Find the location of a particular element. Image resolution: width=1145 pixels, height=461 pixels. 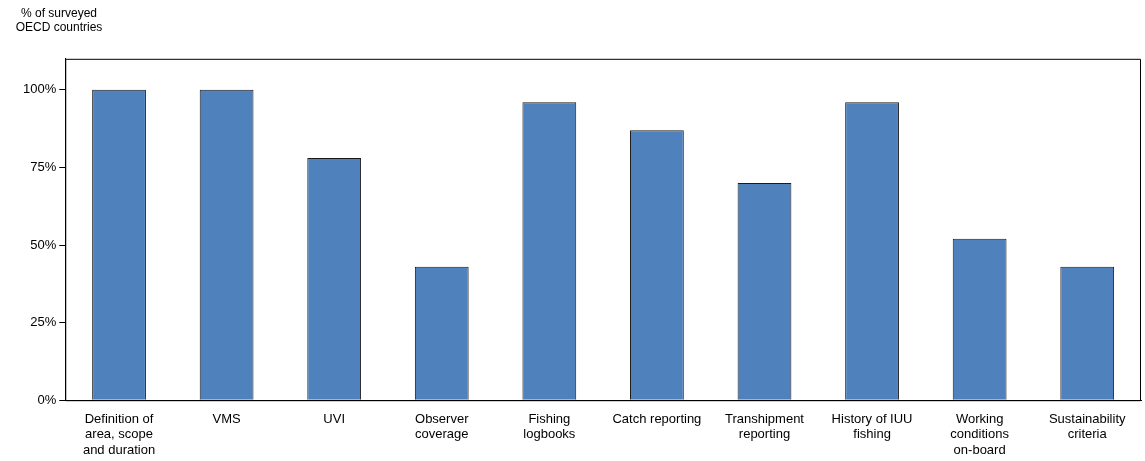

y-axis-title: % of surveyed OECD countries is located at coordinates (59, 20).